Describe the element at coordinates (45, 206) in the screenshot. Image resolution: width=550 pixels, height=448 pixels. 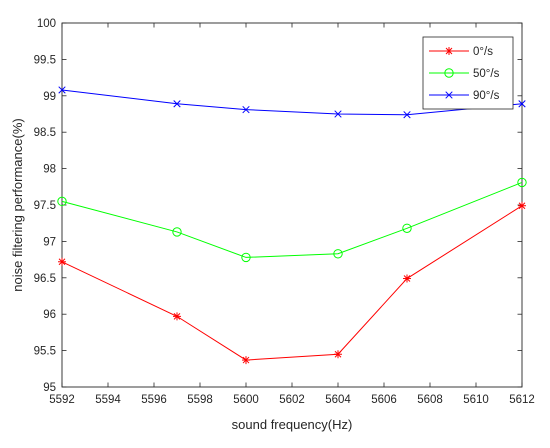
I see `y-tick-label: 97.5` at that location.